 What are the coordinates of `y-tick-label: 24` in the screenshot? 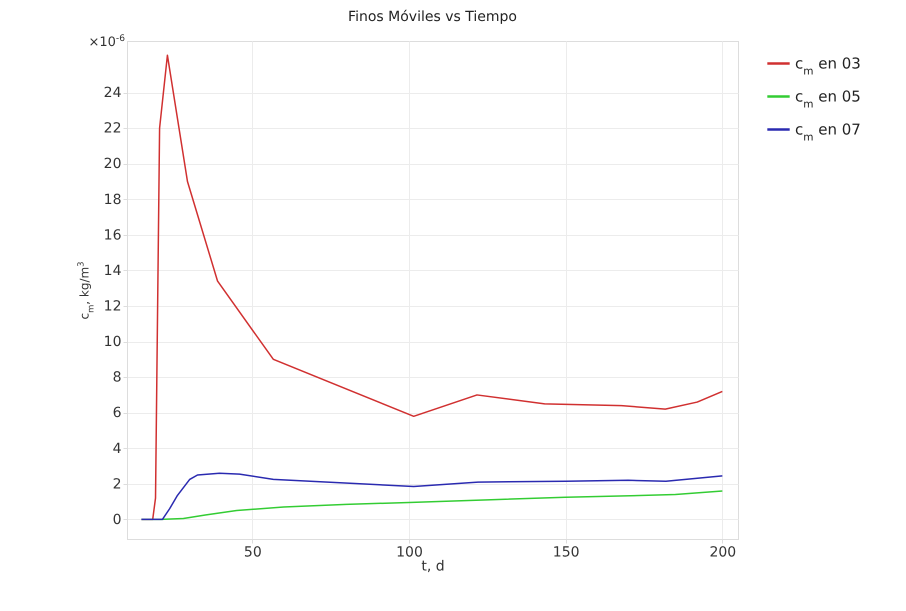 It's located at (113, 93).